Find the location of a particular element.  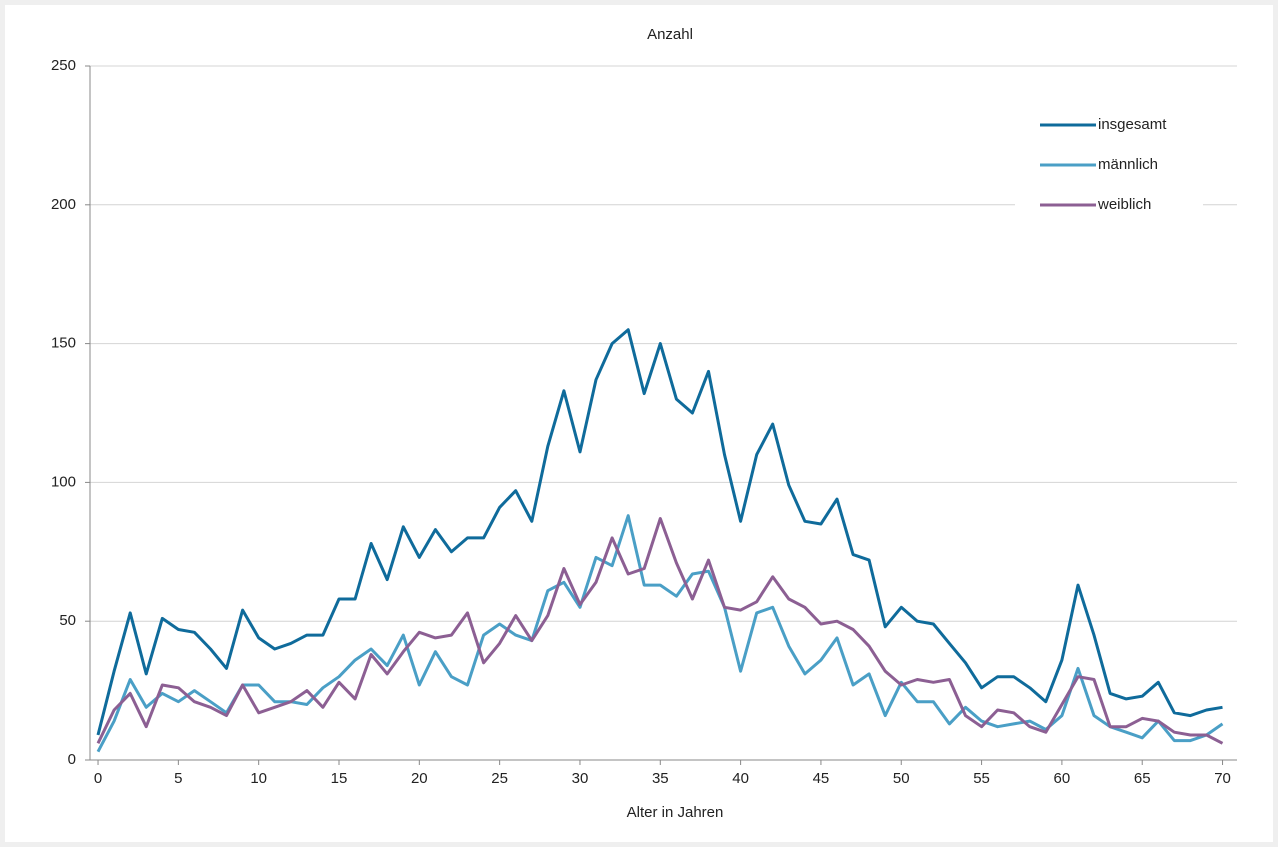

x-axis-label: Alter in Jahren is located at coordinates (675, 812).